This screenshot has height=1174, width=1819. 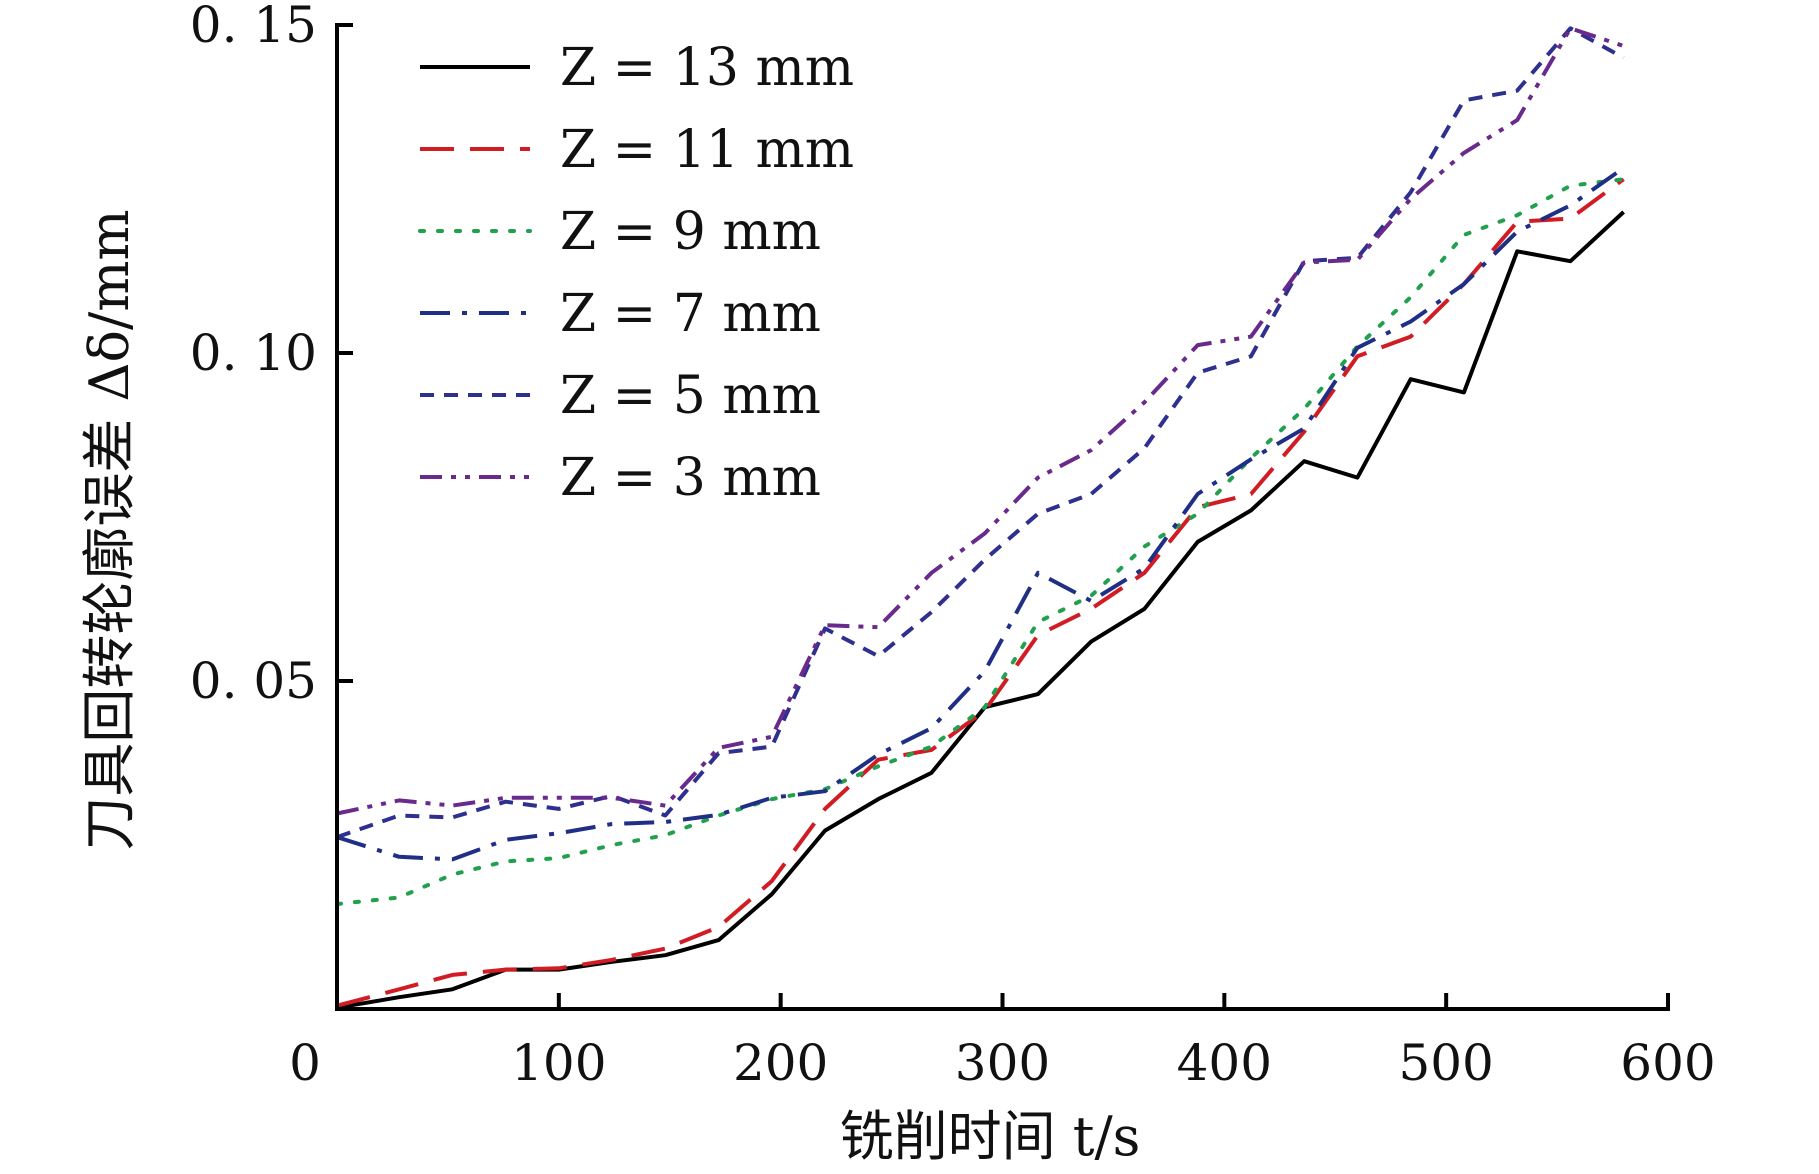 I want to click on x-tick-label: 200, so click(x=780, y=1063).